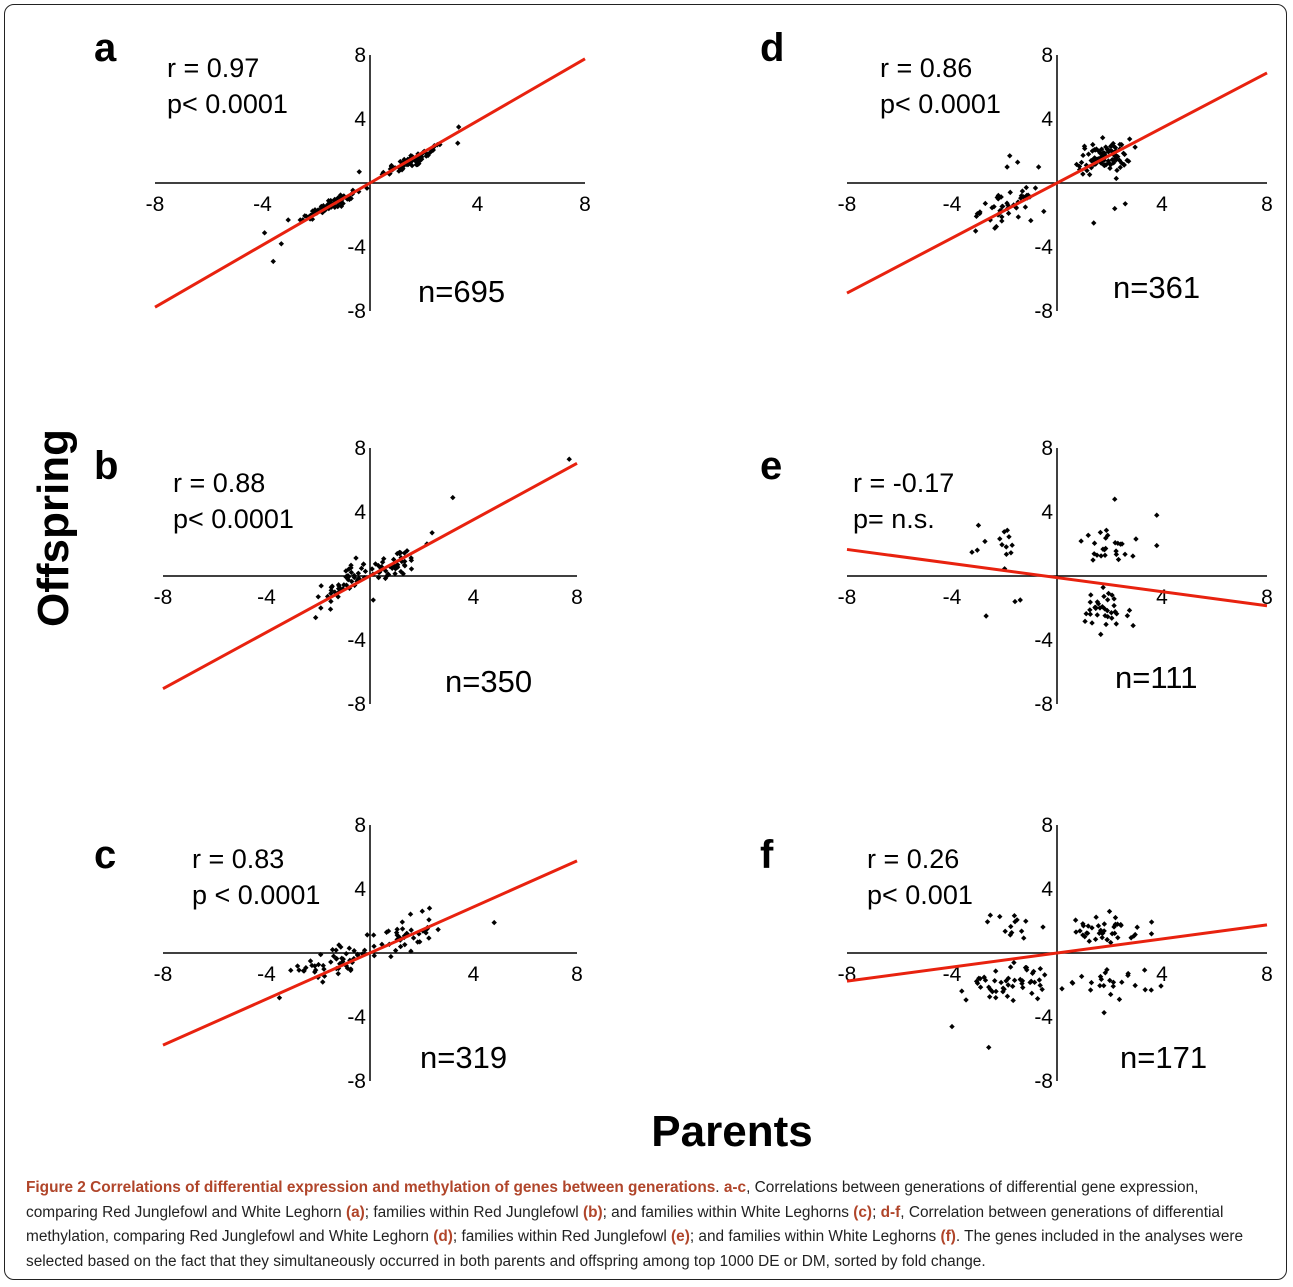 This screenshot has height=1287, width=1293. What do you see at coordinates (863, 1212) in the screenshot?
I see `caption-ref: (c)` at bounding box center [863, 1212].